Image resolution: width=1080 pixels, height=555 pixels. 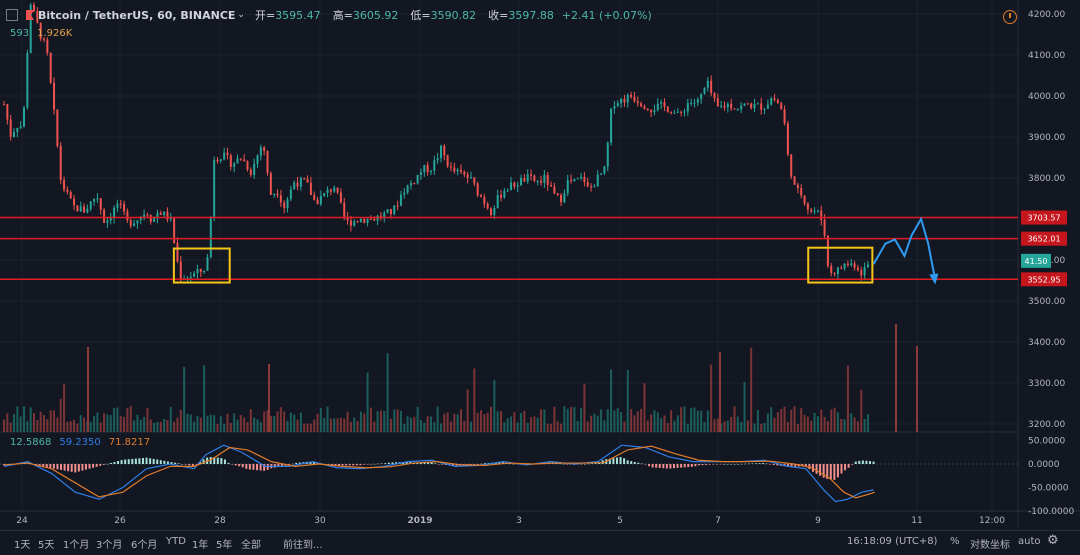 I want to click on high-label: 高=, so click(x=342, y=15).